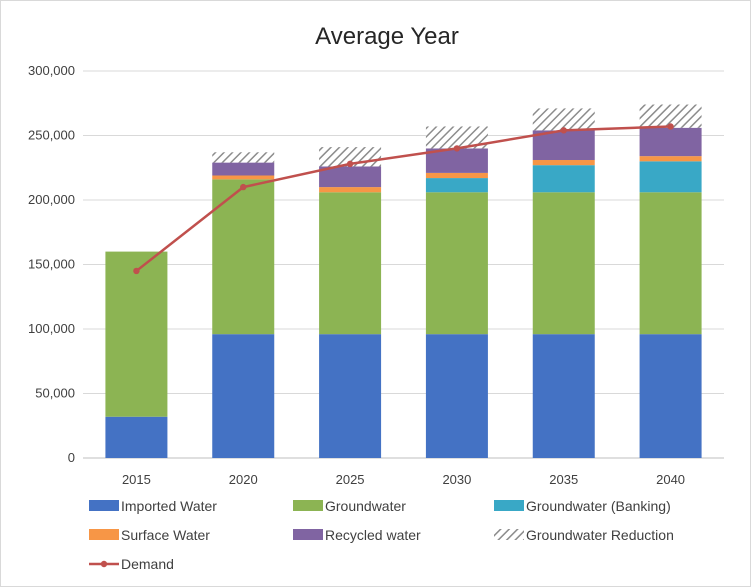 This screenshot has height=587, width=751. I want to click on bar-imported-water-2040, so click(670, 396).